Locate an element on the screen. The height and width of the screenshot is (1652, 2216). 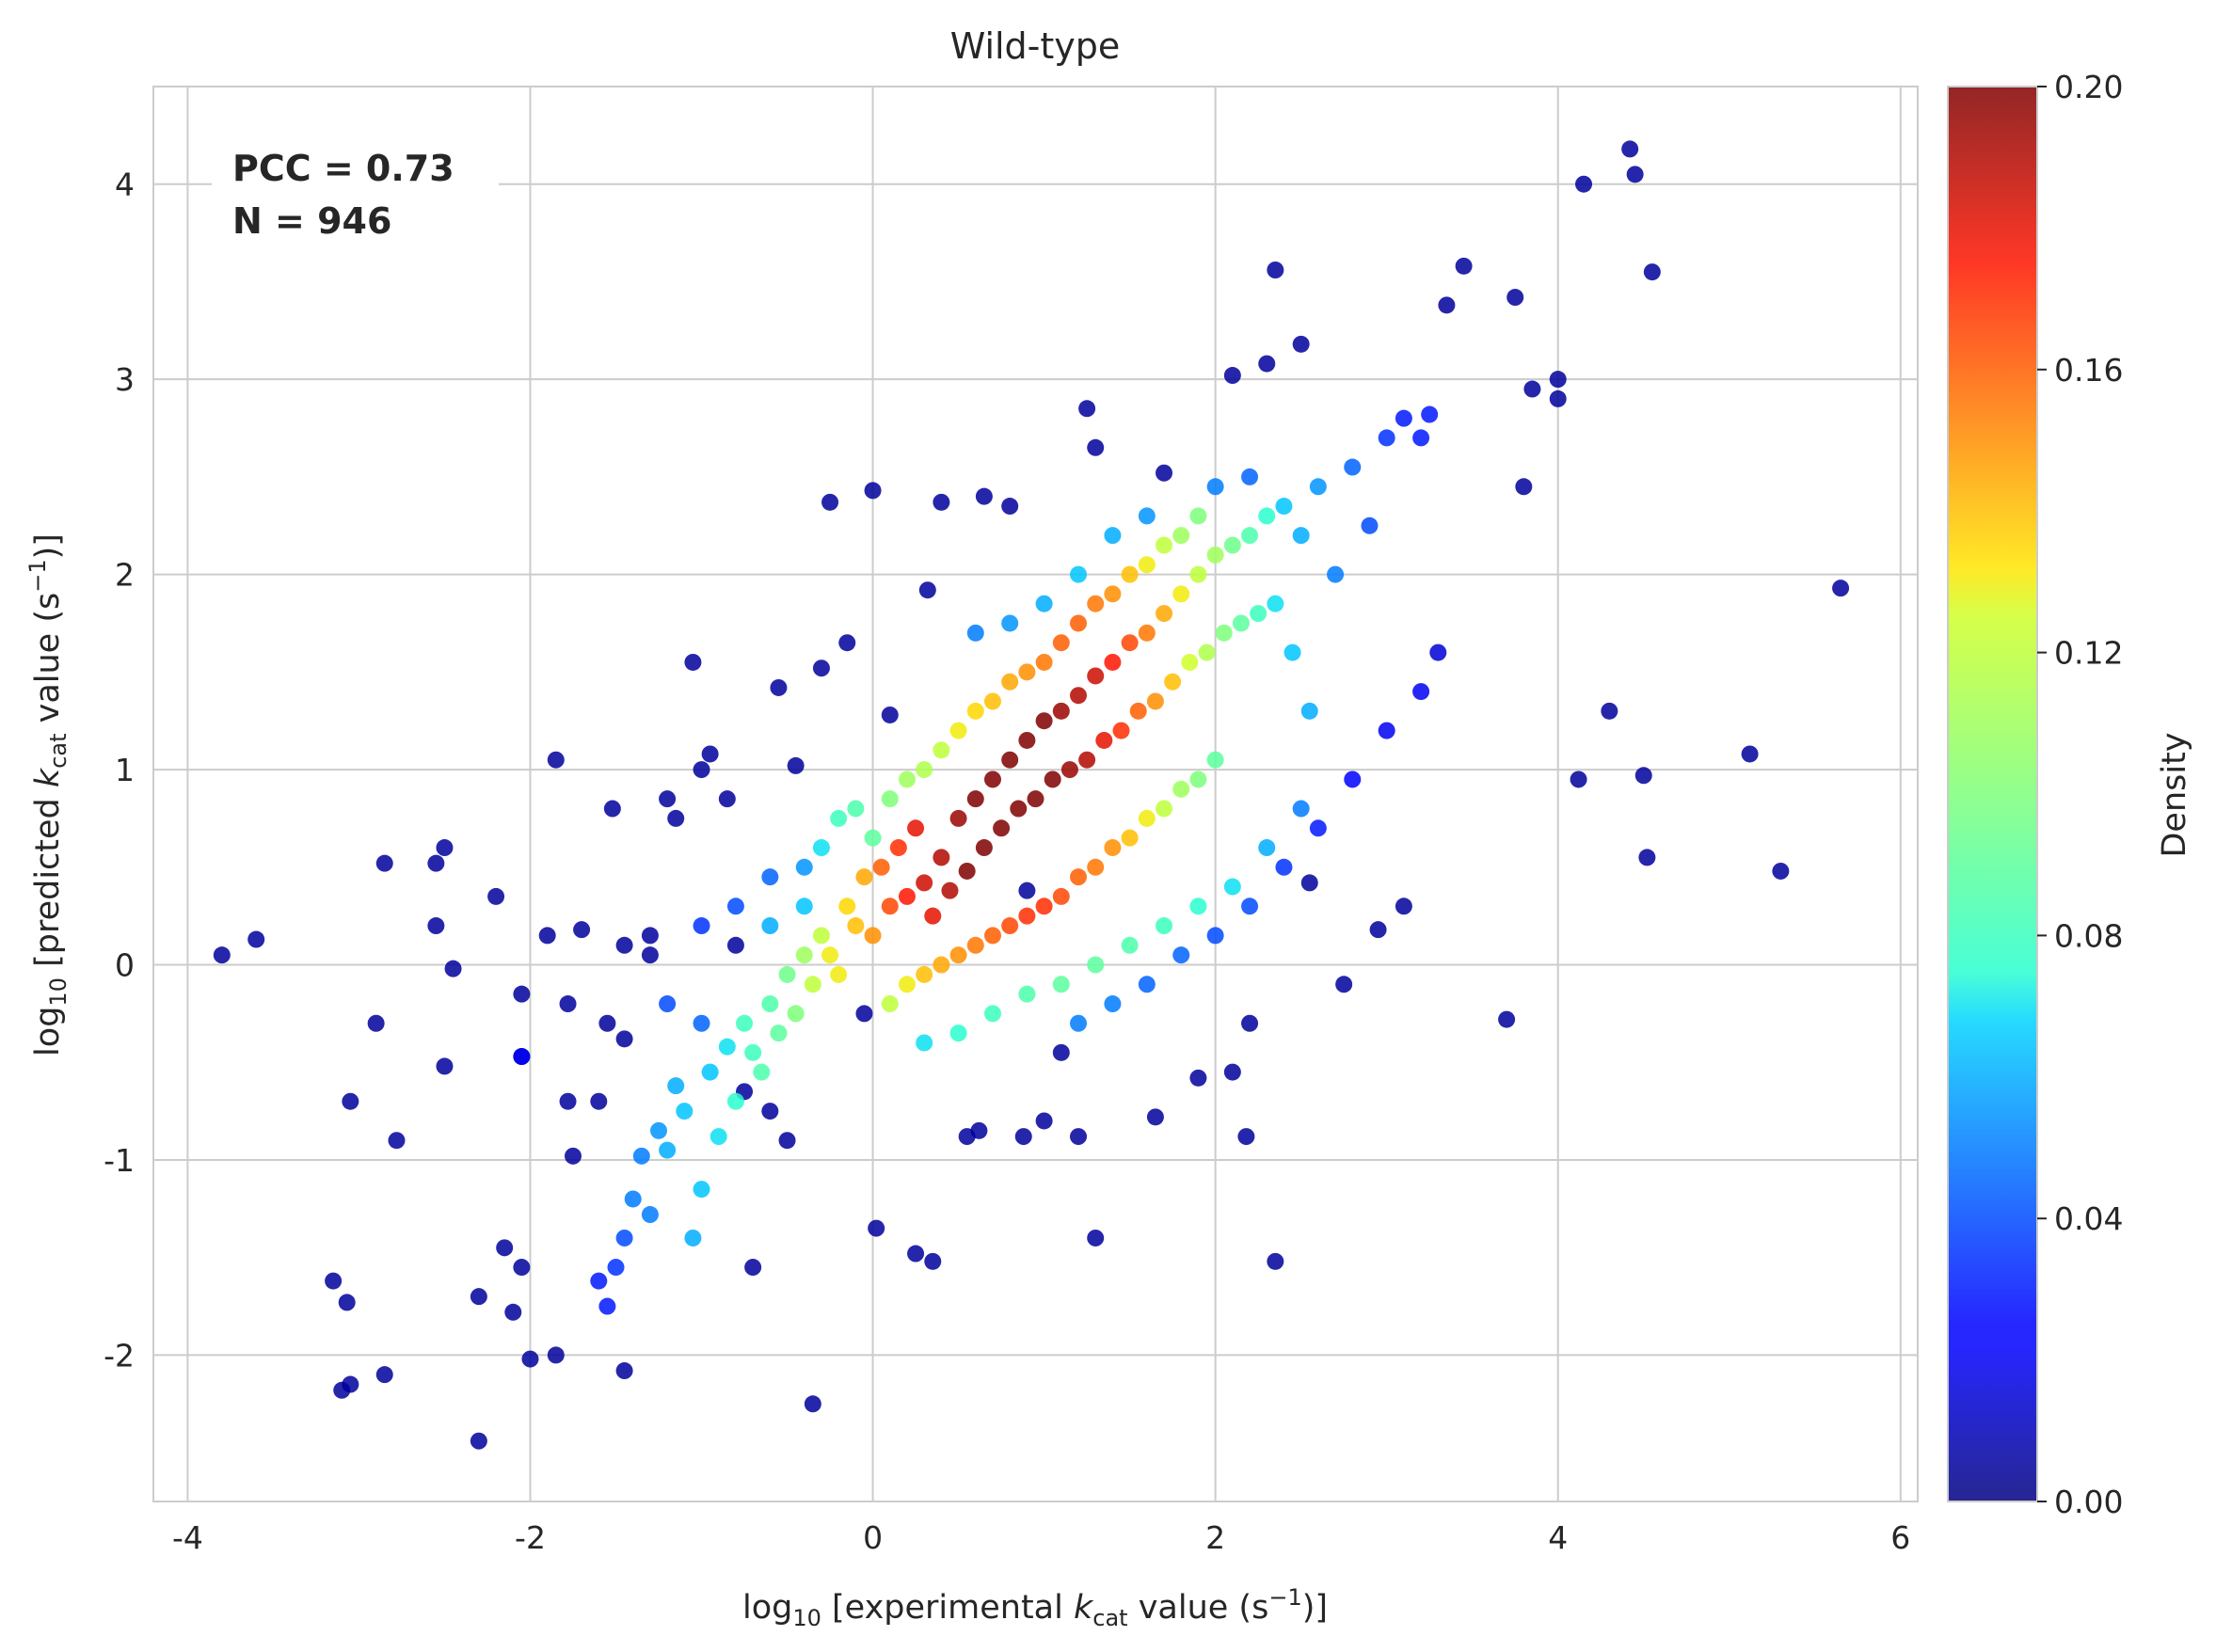
colorbar-tick-label: 0.08 is located at coordinates (2088, 935).